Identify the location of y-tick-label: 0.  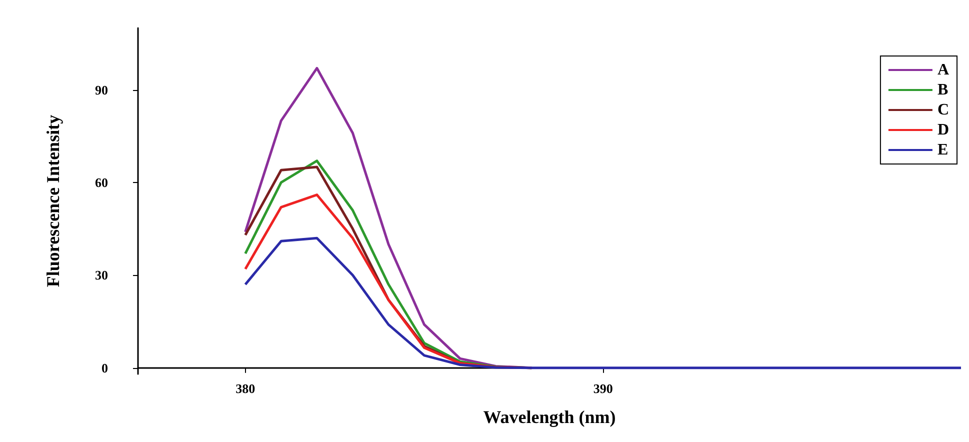
(105, 368).